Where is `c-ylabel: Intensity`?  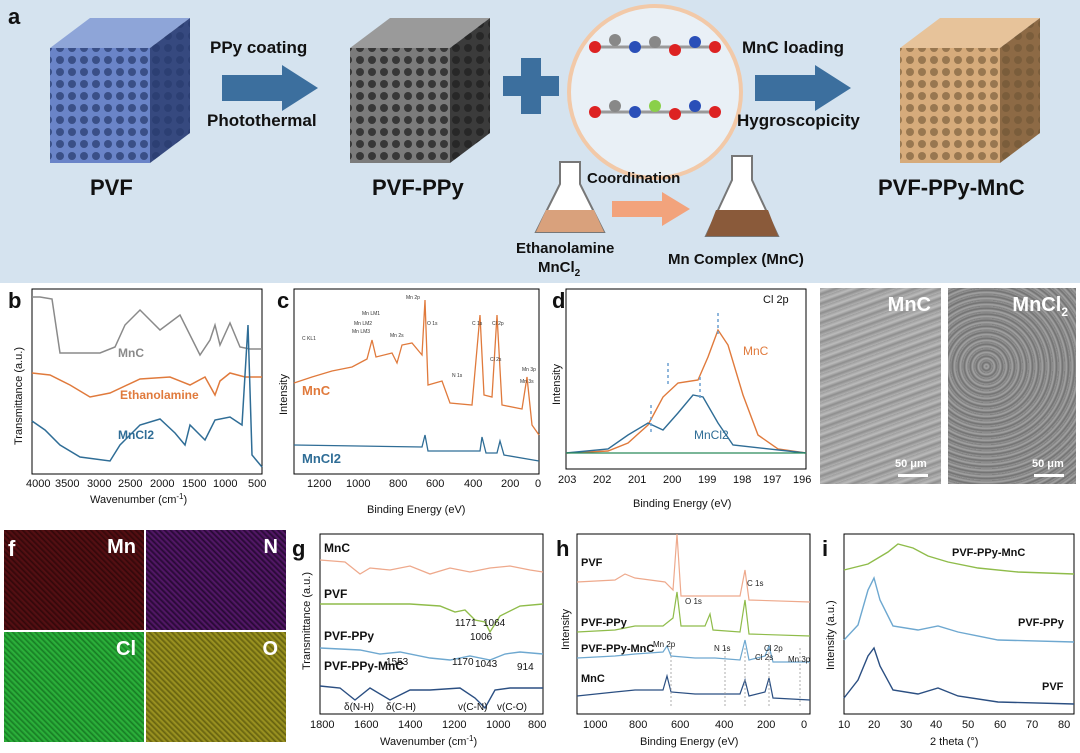
c-ylabel: Intensity is located at coordinates (284, 394).